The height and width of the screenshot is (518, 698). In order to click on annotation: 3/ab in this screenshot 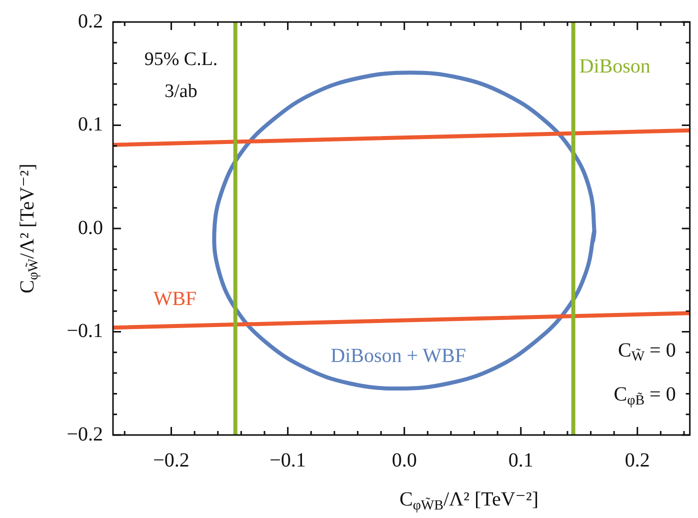, I will do `click(181, 91)`.